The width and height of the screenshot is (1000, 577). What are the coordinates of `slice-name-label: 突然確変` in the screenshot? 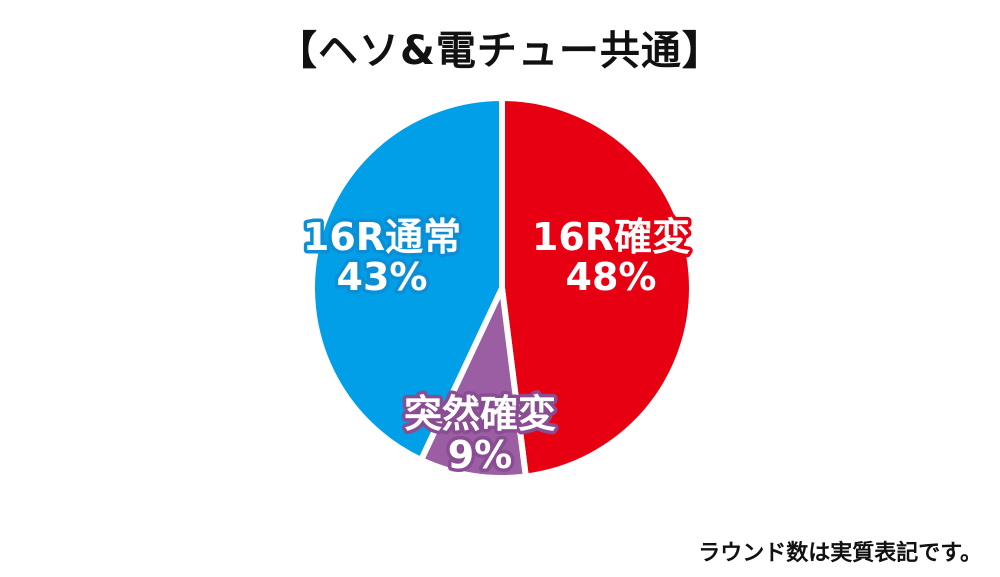 It's located at (480, 414).